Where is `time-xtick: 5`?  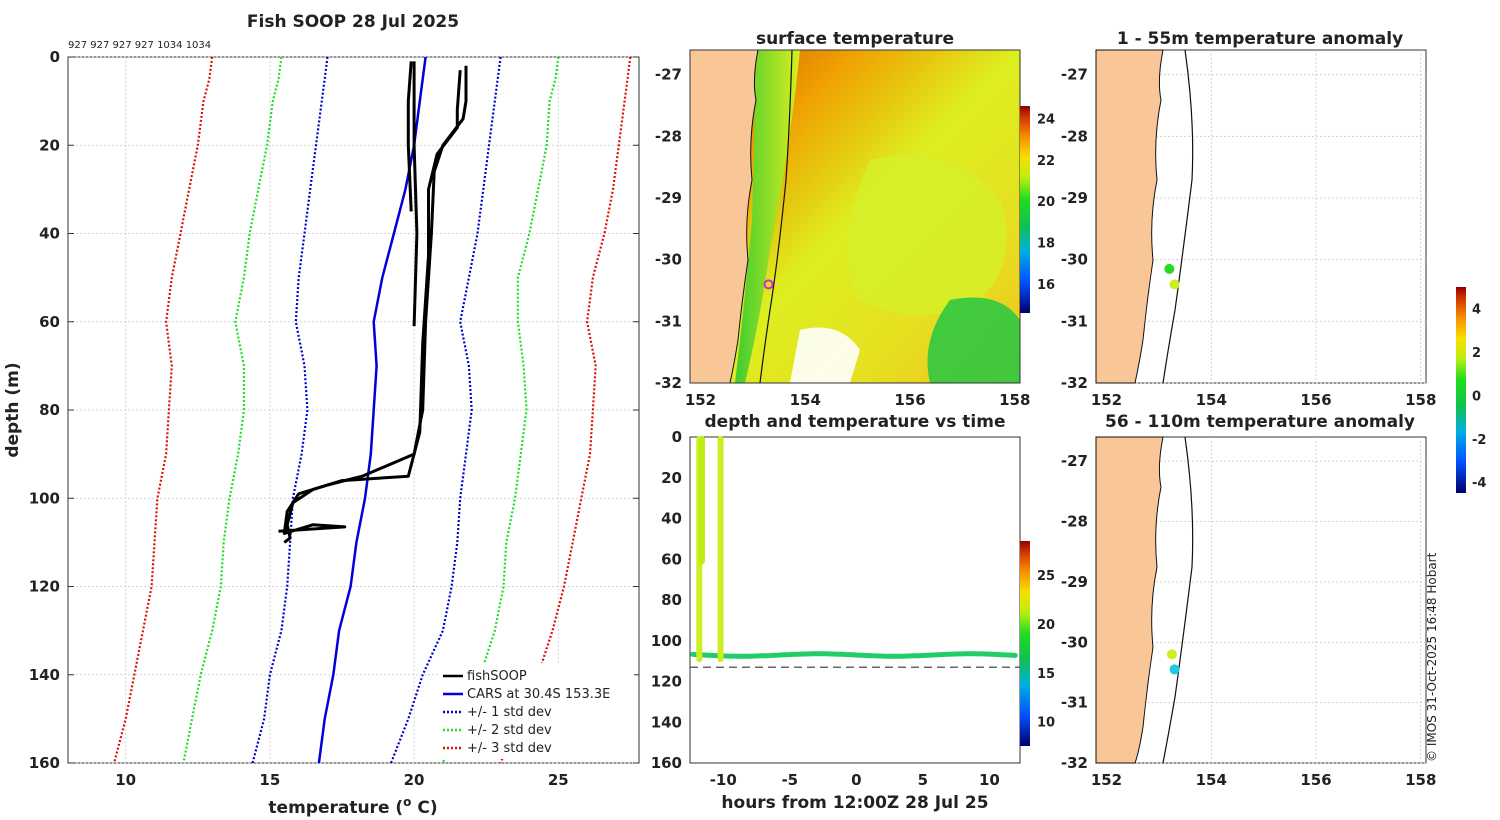
time-xtick: 5 is located at coordinates (923, 780).